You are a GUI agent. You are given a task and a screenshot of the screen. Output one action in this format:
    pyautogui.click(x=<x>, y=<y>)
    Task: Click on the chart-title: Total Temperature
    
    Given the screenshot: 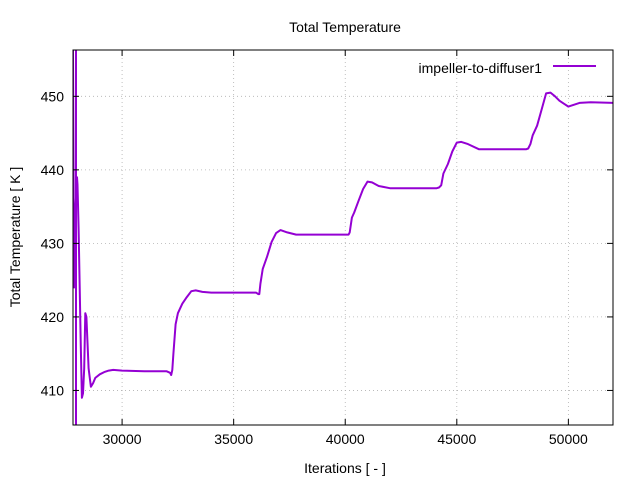 What is the action you would take?
    pyautogui.click(x=345, y=27)
    